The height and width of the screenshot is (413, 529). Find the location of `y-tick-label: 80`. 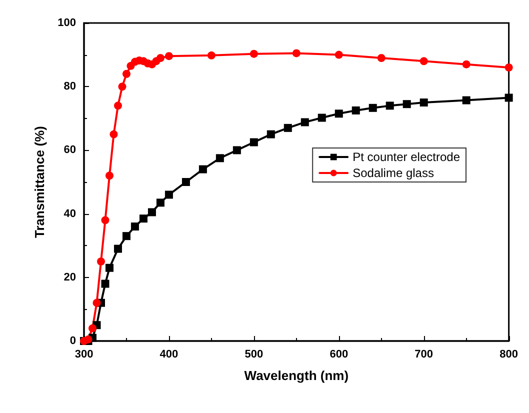

y-tick-label: 80 is located at coordinates (70, 86).